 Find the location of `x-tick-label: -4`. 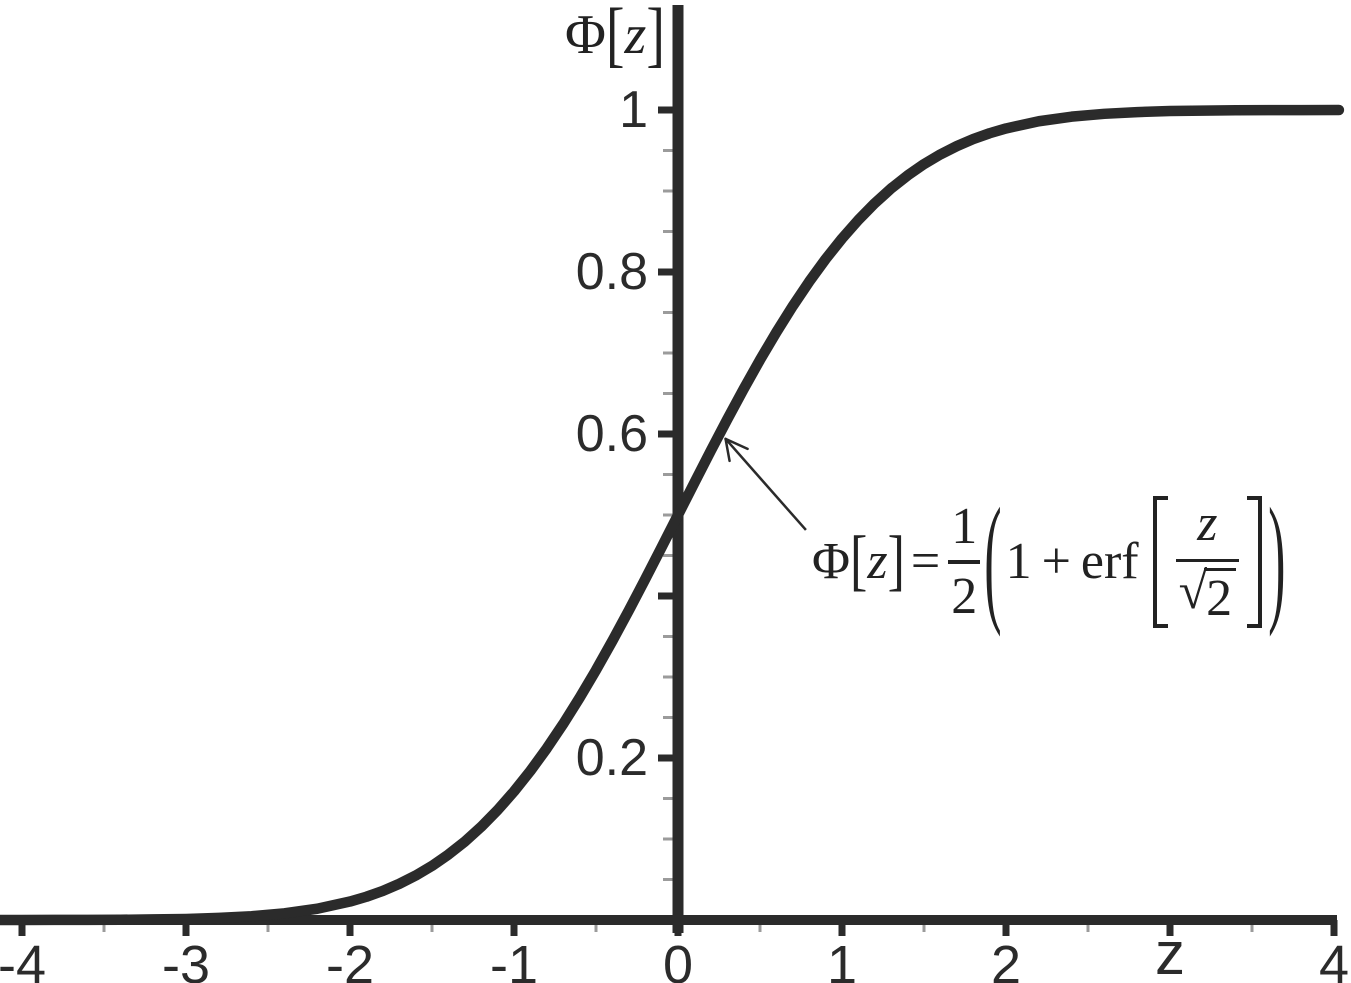

x-tick-label: -4 is located at coordinates (23, 959).